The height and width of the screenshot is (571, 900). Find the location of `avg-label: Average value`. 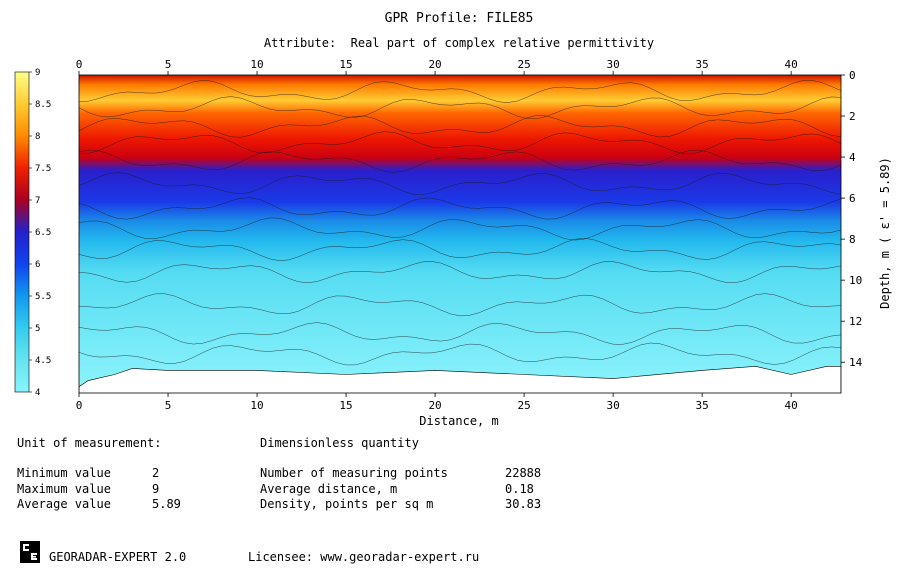

avg-label: Average value is located at coordinates (64, 504).